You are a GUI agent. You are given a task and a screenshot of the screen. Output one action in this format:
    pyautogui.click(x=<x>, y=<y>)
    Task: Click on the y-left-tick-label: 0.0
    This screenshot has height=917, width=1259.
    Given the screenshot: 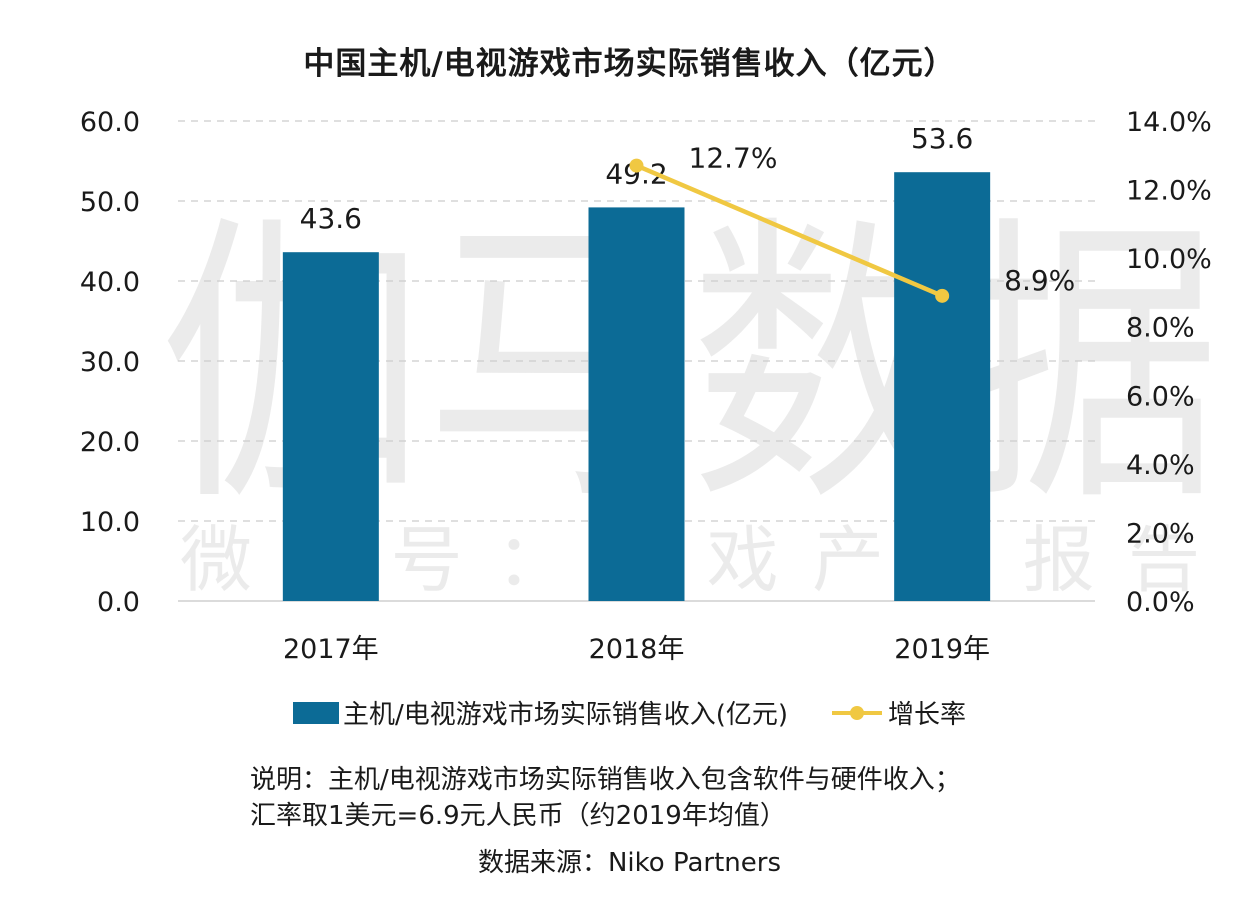 What is the action you would take?
    pyautogui.click(x=118, y=602)
    